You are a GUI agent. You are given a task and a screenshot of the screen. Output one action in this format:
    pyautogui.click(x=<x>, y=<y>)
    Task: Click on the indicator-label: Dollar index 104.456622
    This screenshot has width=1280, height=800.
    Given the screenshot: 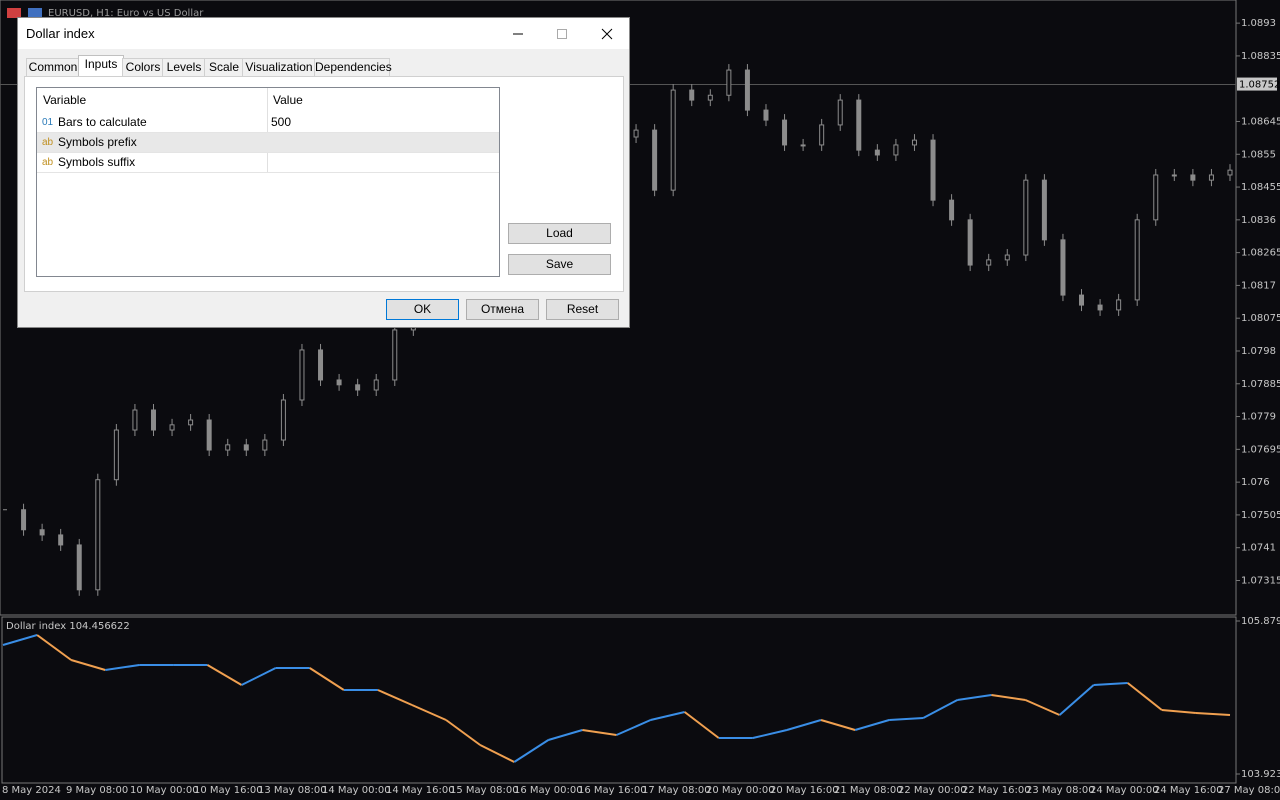 What is the action you would take?
    pyautogui.click(x=68, y=626)
    